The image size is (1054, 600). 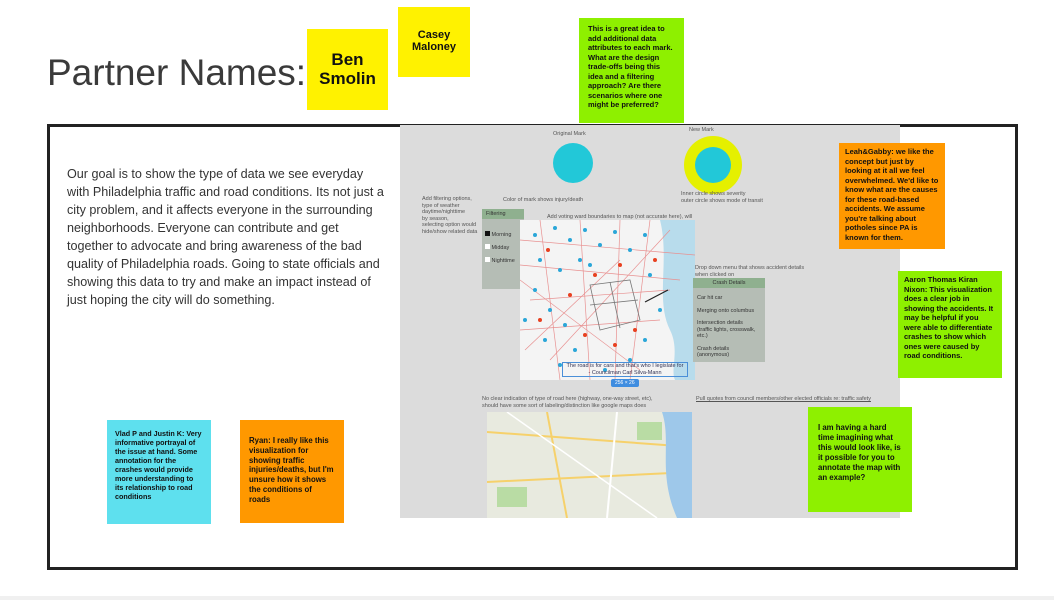 I want to click on page-bottom-edge, so click(x=527, y=598).